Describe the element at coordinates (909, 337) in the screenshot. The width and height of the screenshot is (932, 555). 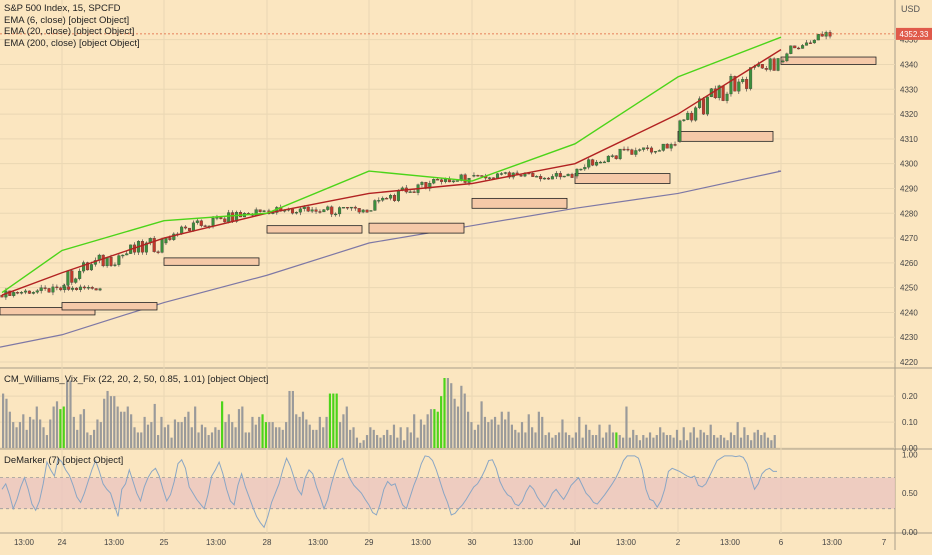
I see `price-tick-label: 4230` at that location.